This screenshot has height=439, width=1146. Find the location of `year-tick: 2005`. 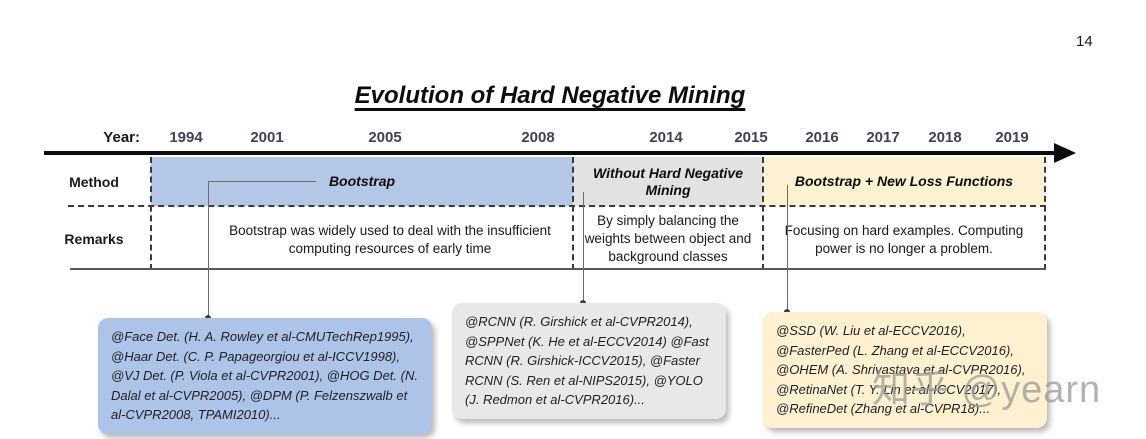

year-tick: 2005 is located at coordinates (385, 137).